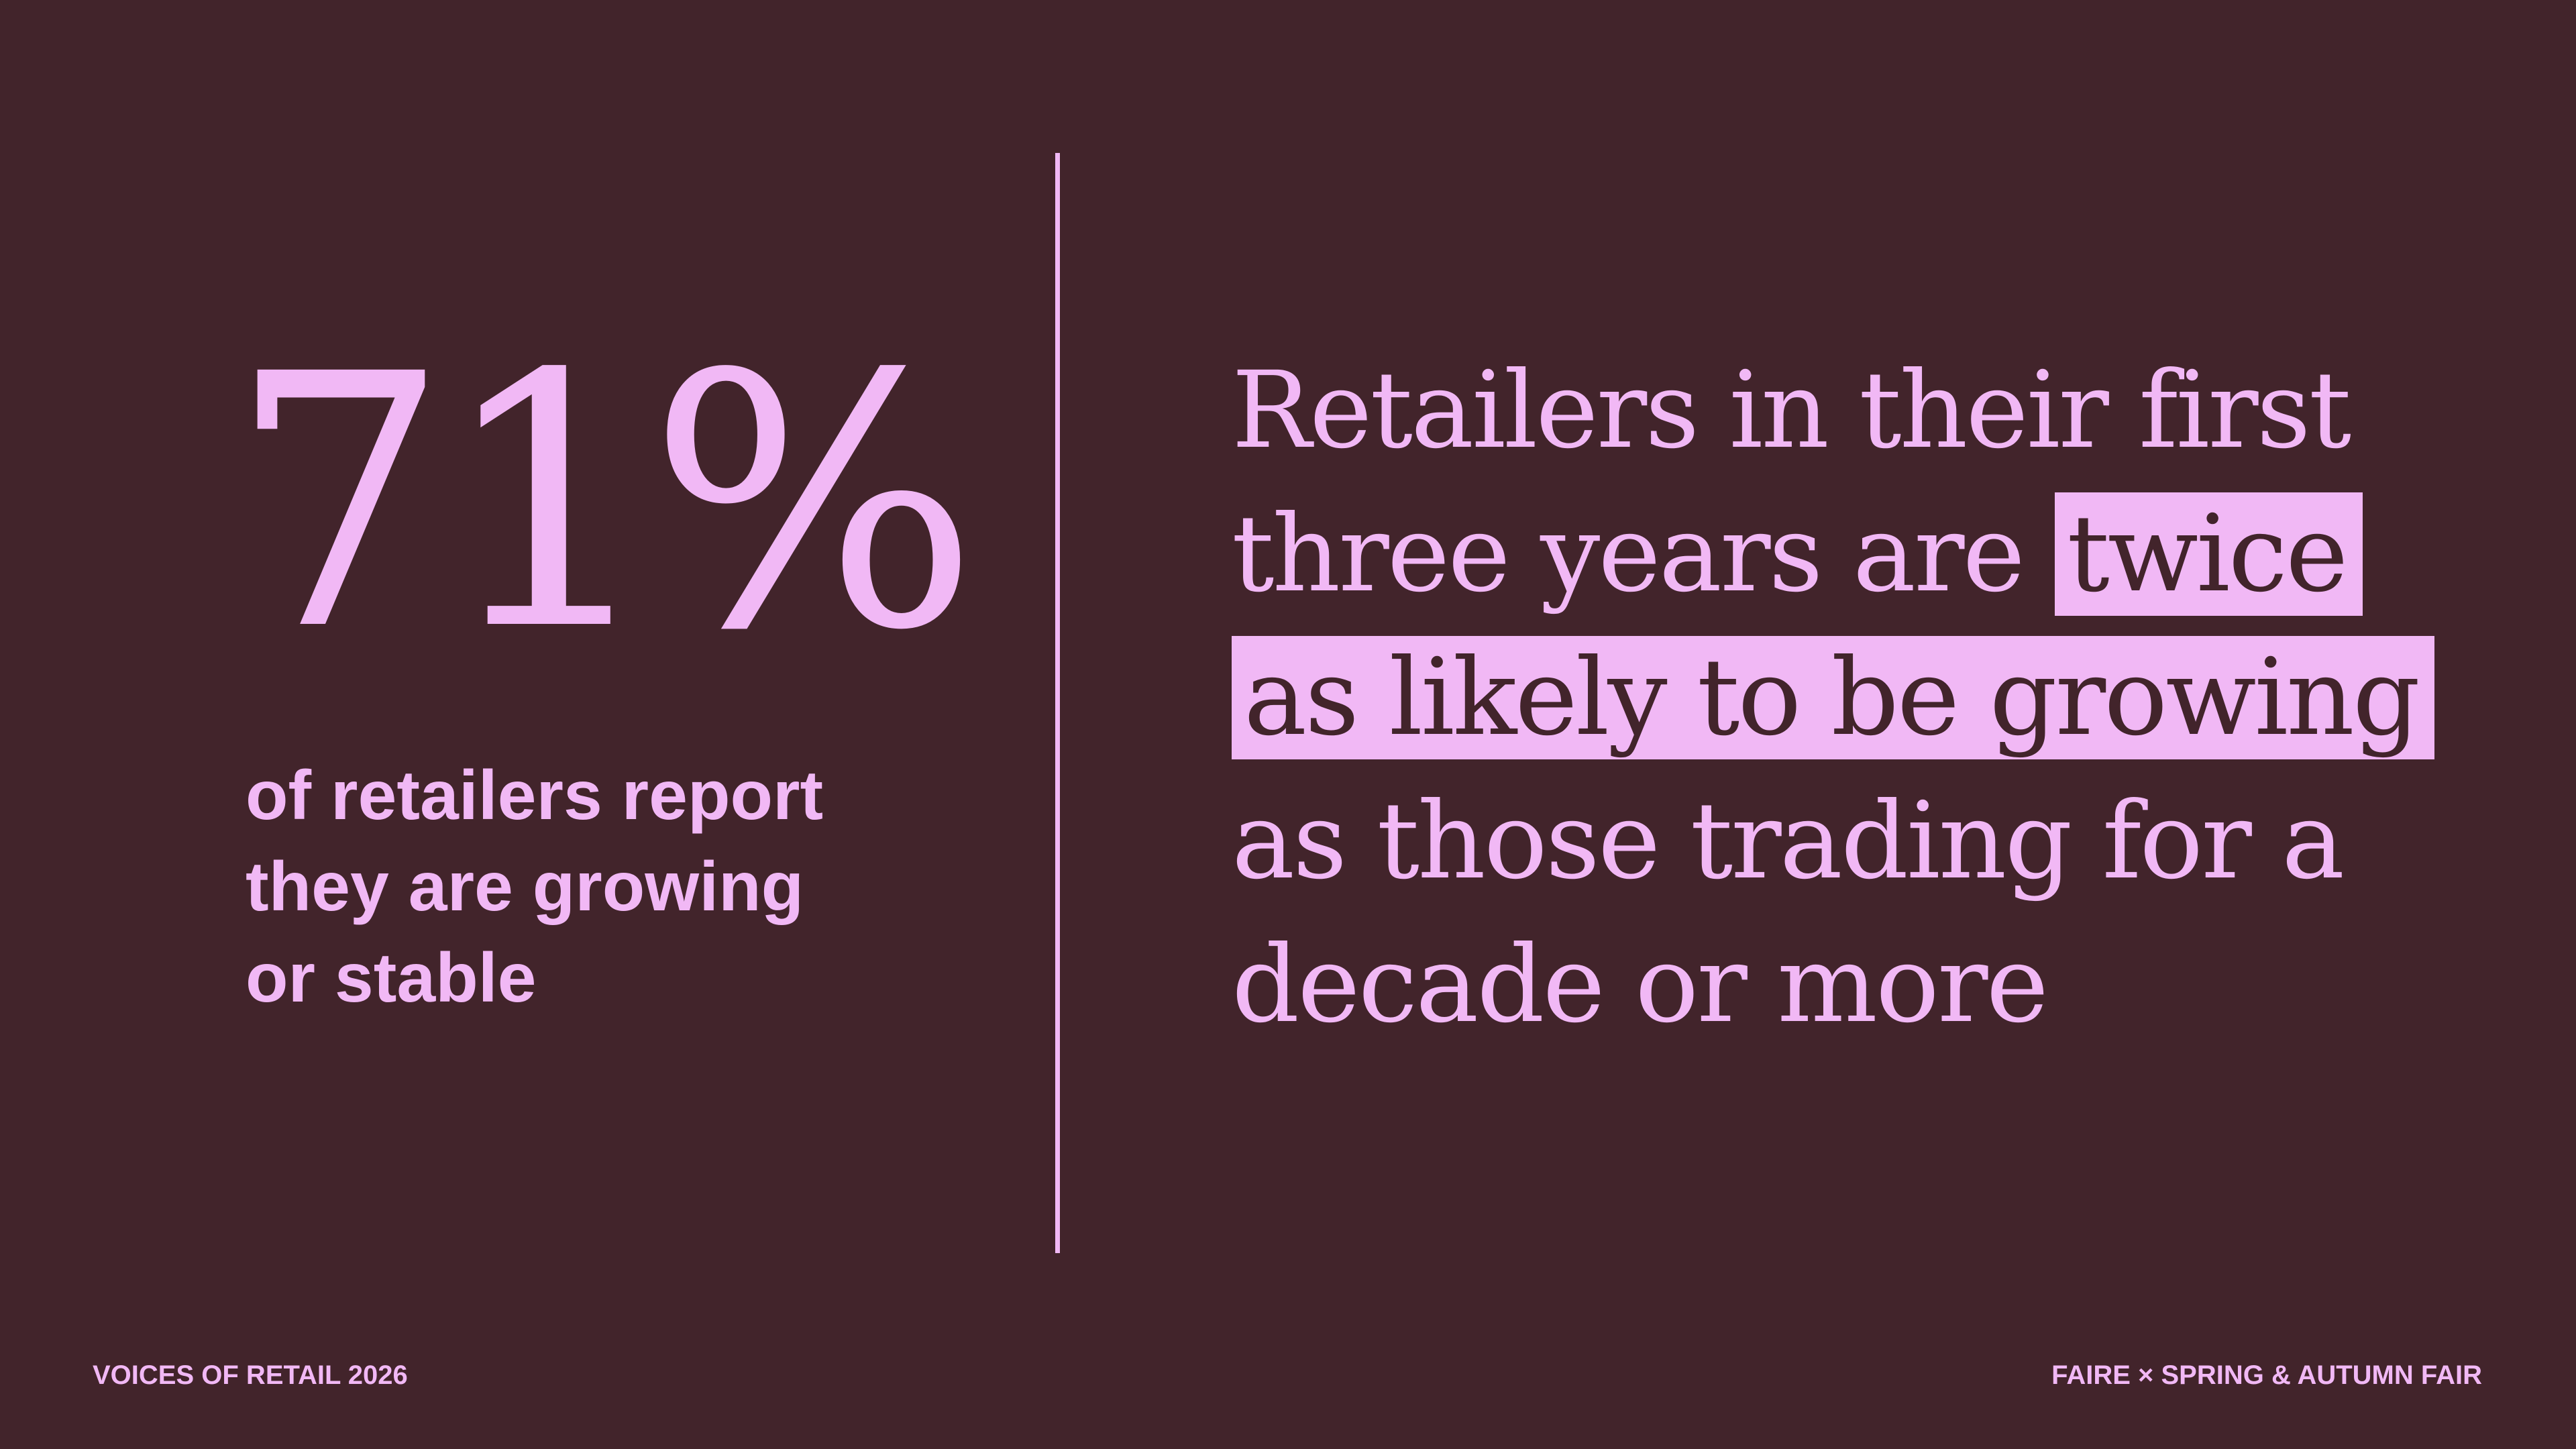  What do you see at coordinates (1849, 985) in the screenshot?
I see `quote-line: decade or more` at bounding box center [1849, 985].